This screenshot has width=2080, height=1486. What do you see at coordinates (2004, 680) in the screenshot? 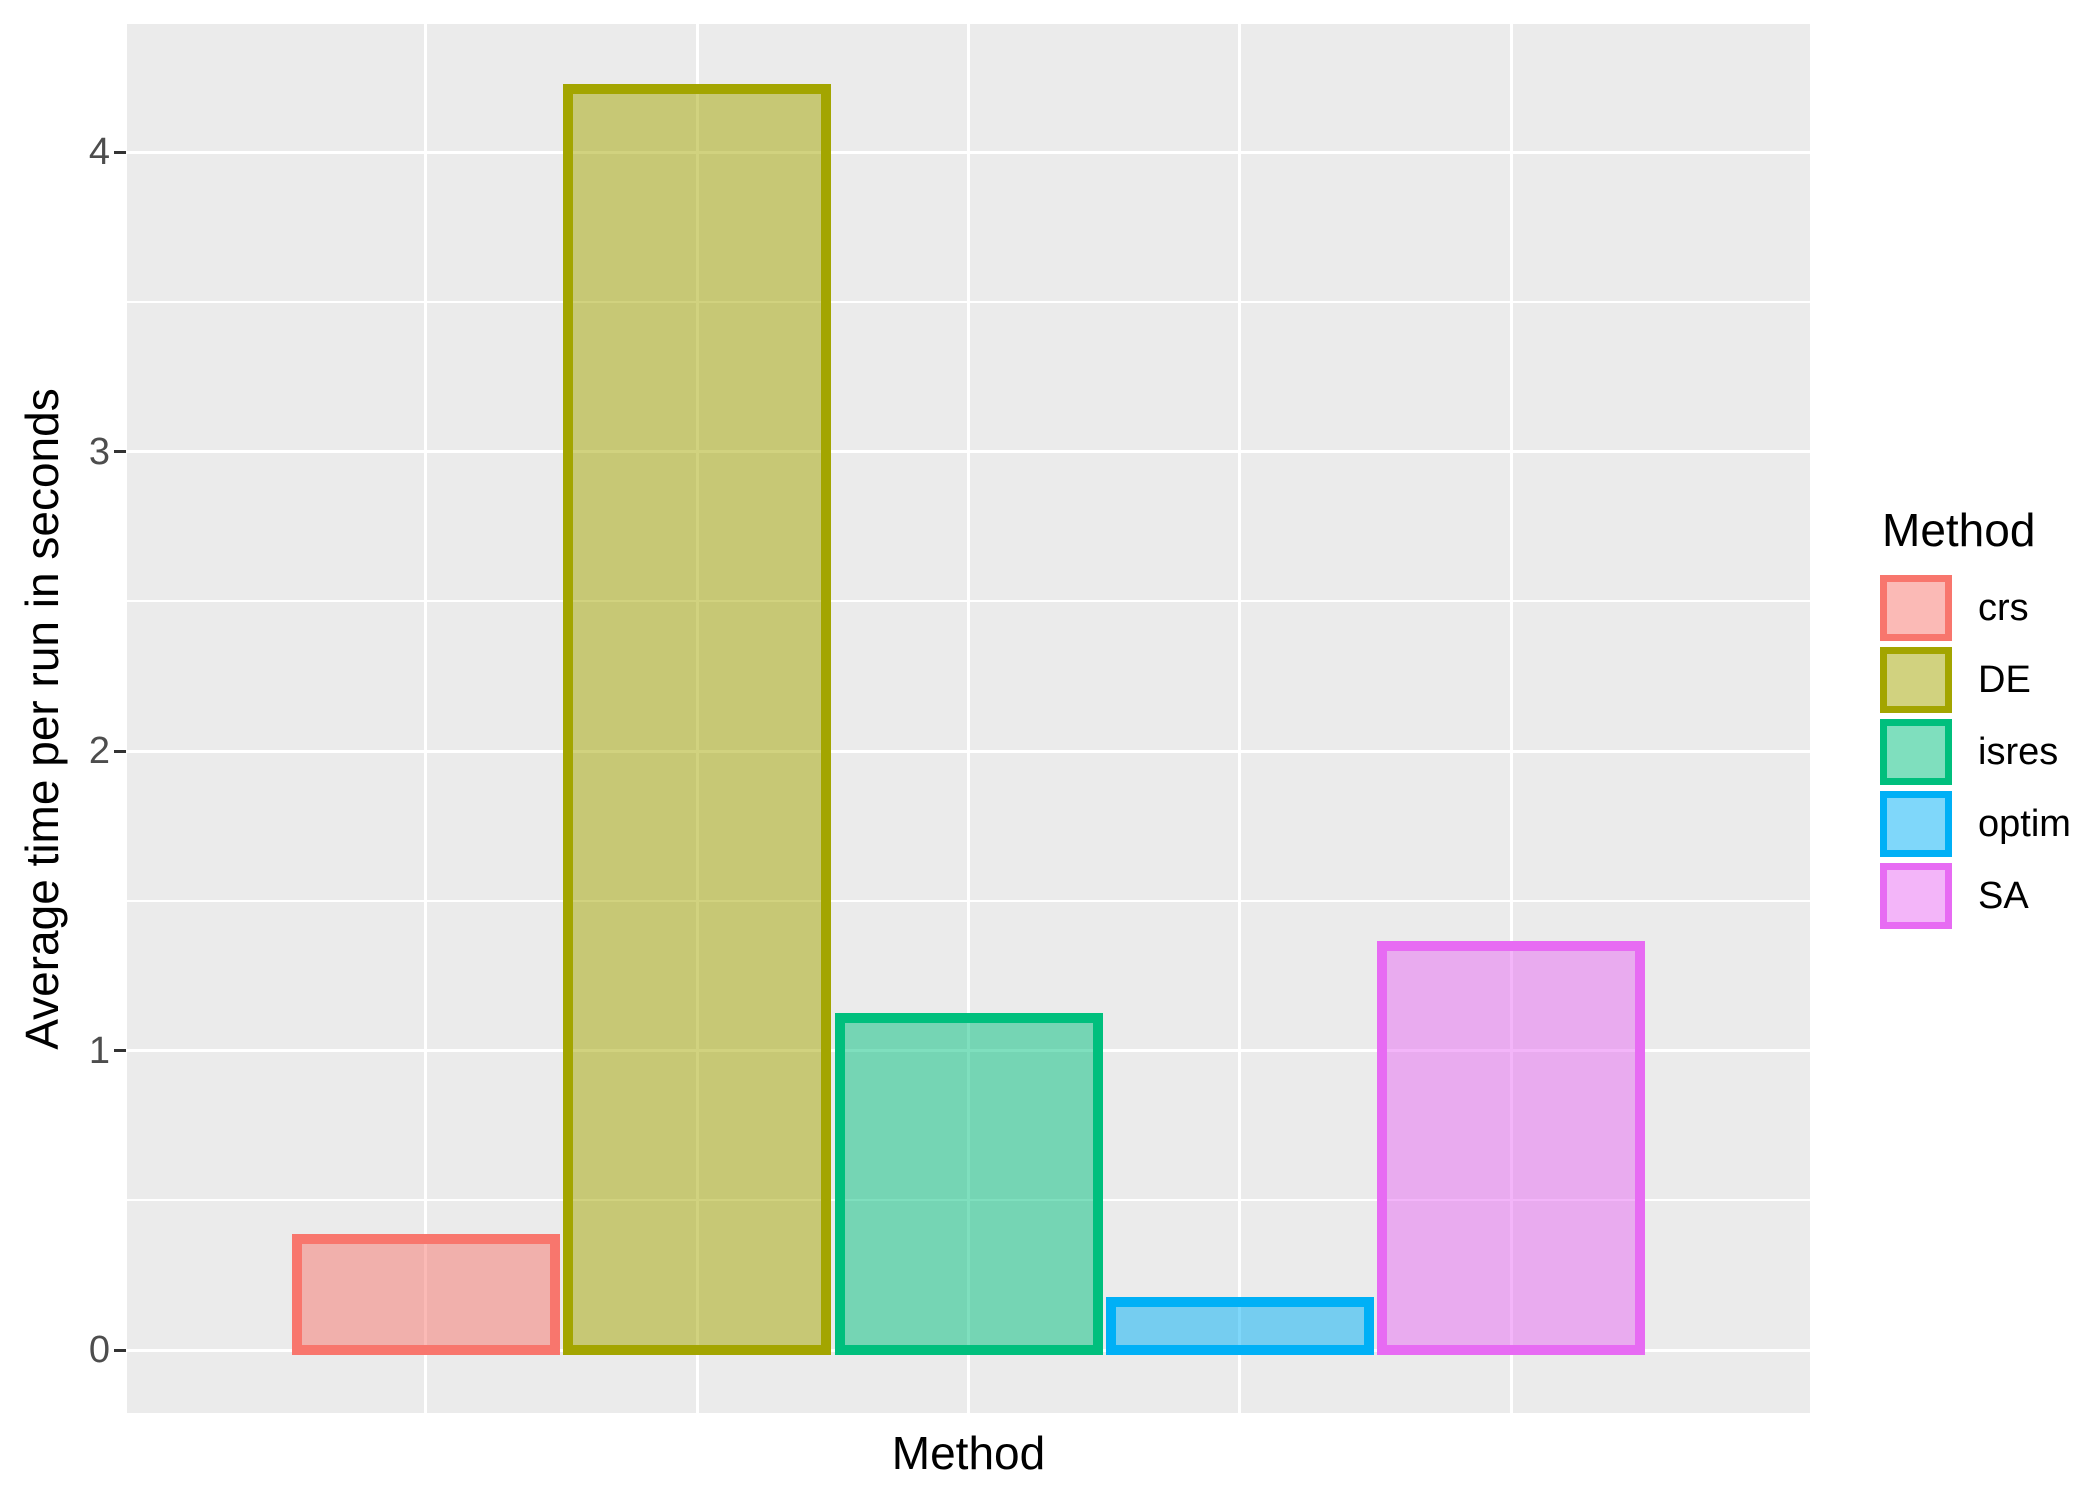
I see `legend-label: DE` at bounding box center [2004, 680].